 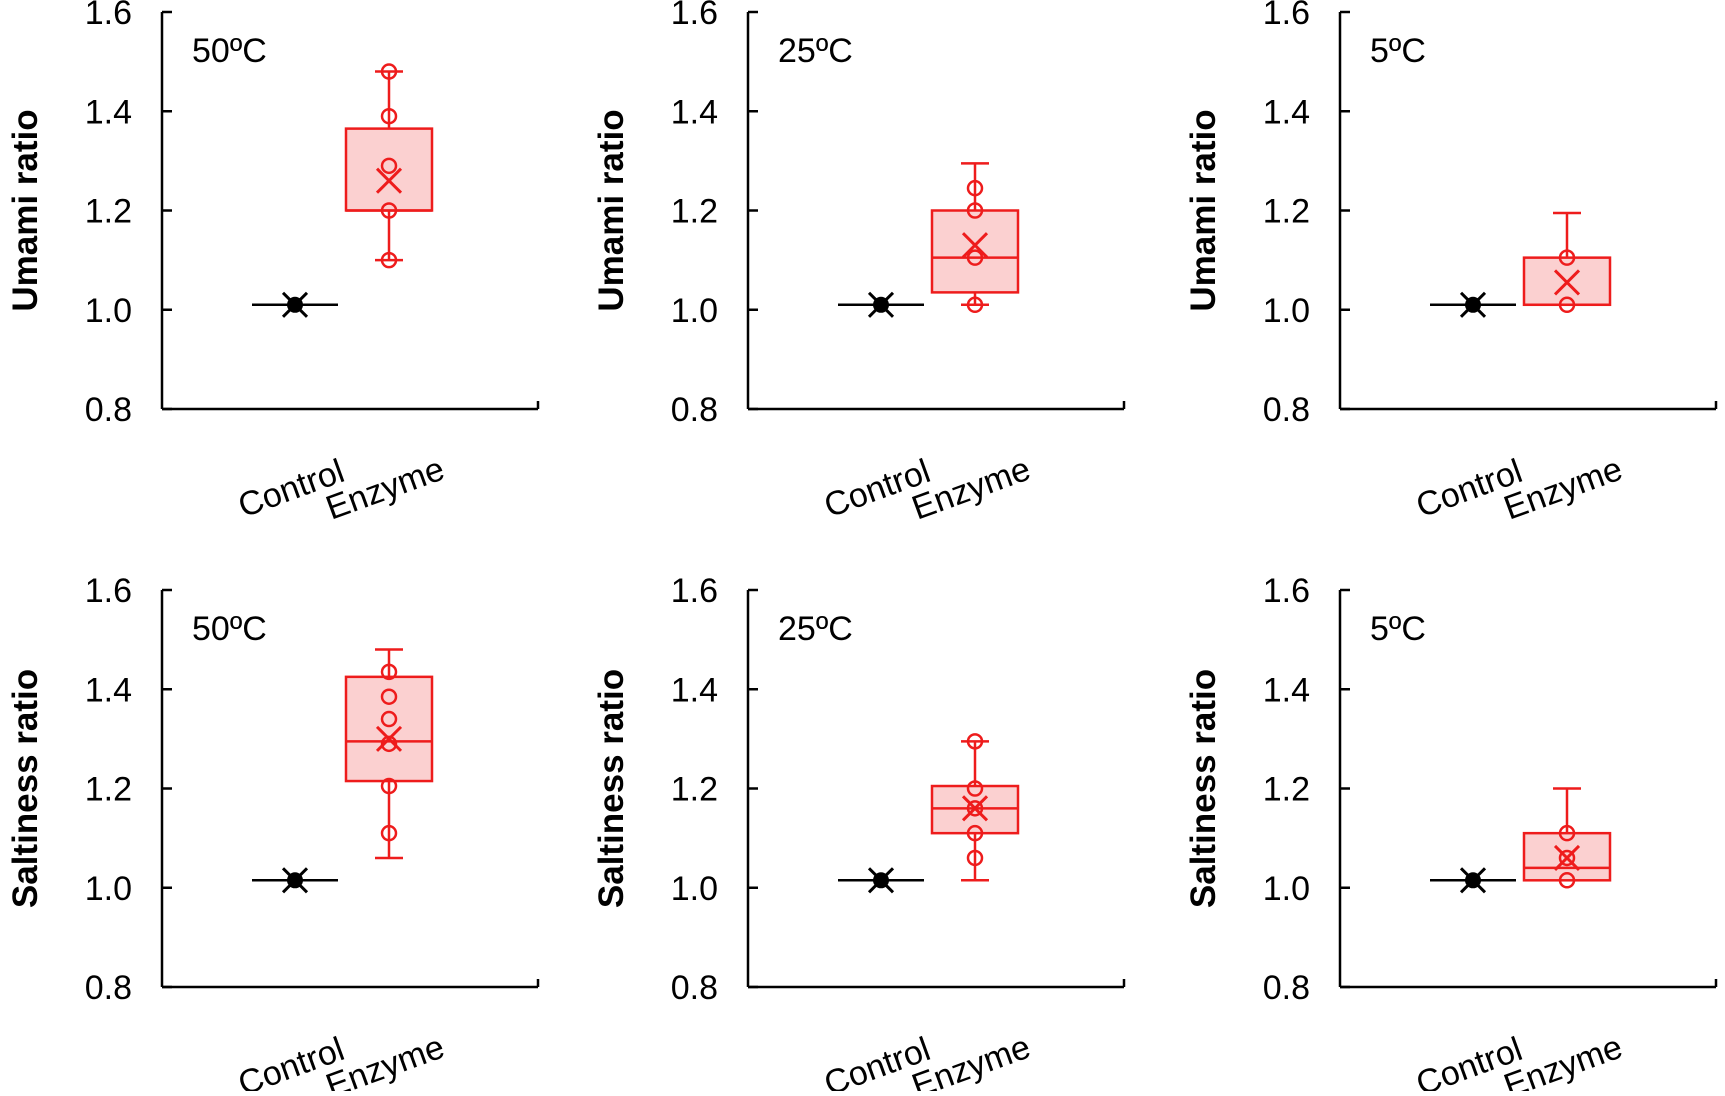 I want to click on box, so click(x=389, y=169).